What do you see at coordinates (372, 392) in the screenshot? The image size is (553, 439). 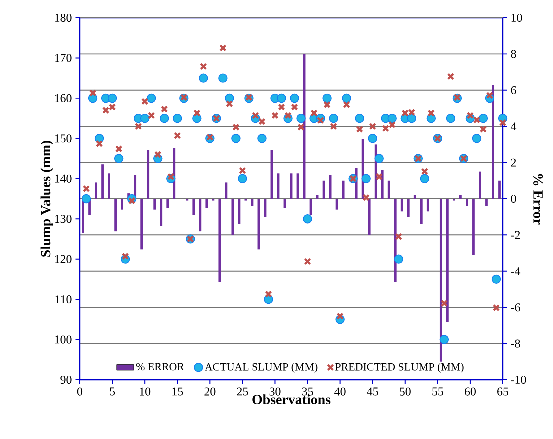 I see `x-tick-label: 45` at bounding box center [372, 392].